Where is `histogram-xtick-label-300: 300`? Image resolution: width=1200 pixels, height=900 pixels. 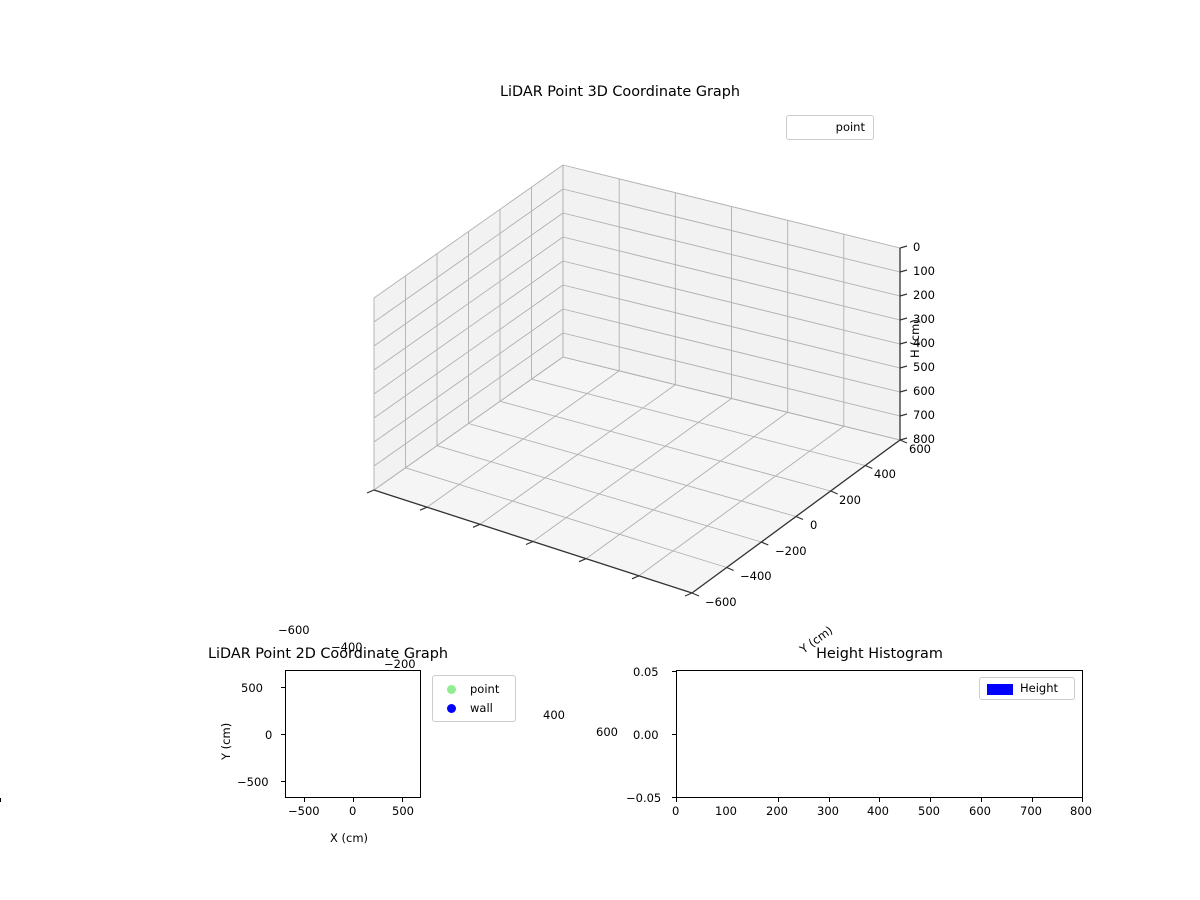 histogram-xtick-label-300: 300 is located at coordinates (828, 811).